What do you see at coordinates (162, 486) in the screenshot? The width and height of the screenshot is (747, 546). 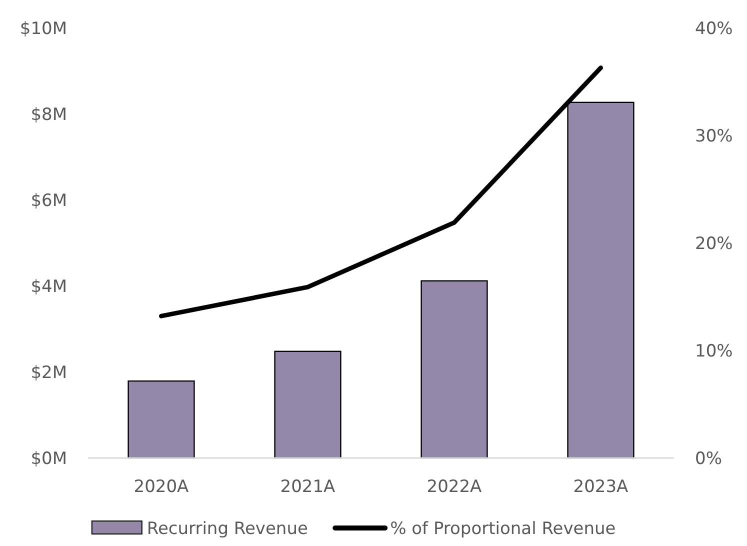 I see `x-tick-label: 2020A` at bounding box center [162, 486].